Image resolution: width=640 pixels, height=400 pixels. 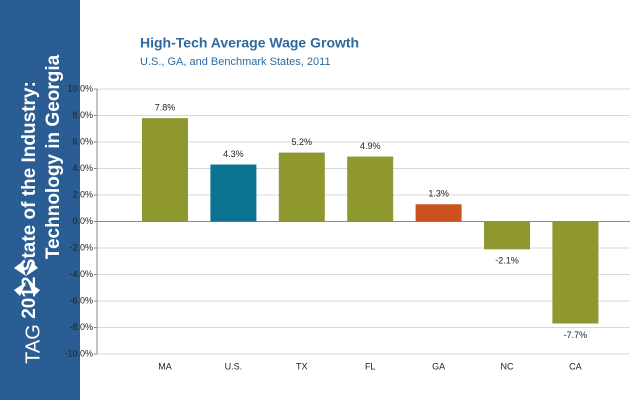 What do you see at coordinates (507, 366) in the screenshot?
I see `x-tick-label: NC` at bounding box center [507, 366].